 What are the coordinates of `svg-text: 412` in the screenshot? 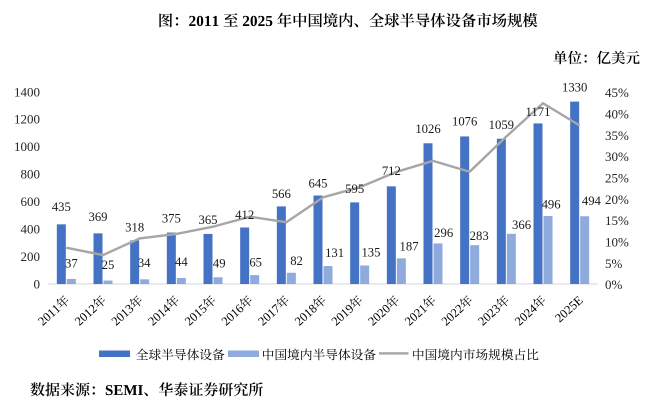 It's located at (244, 215).